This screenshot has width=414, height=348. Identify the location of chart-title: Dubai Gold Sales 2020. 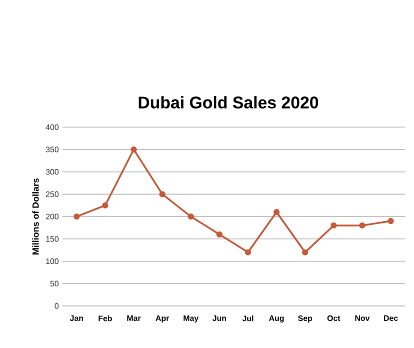
(228, 102).